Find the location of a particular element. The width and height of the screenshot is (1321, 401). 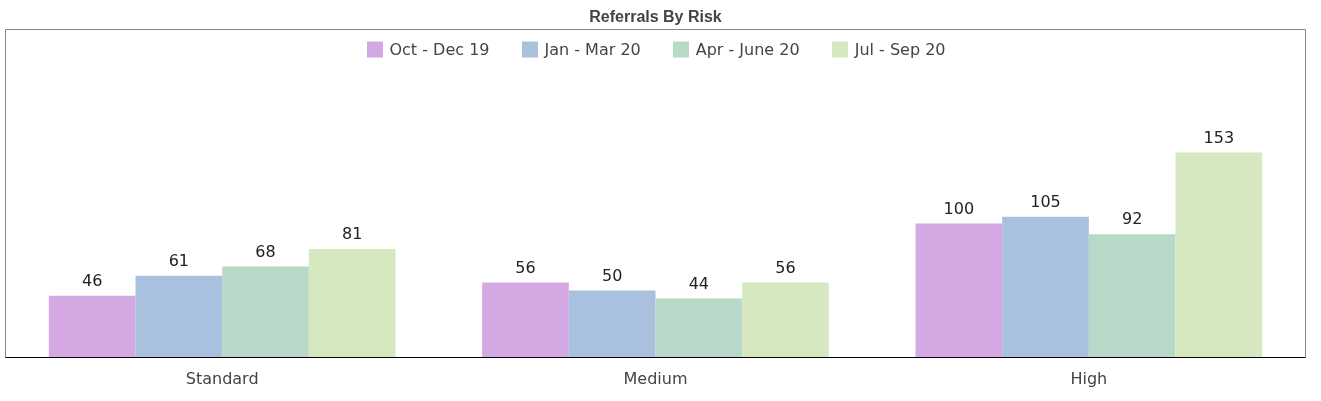

chart-title: Referrals By Risk is located at coordinates (655, 16).